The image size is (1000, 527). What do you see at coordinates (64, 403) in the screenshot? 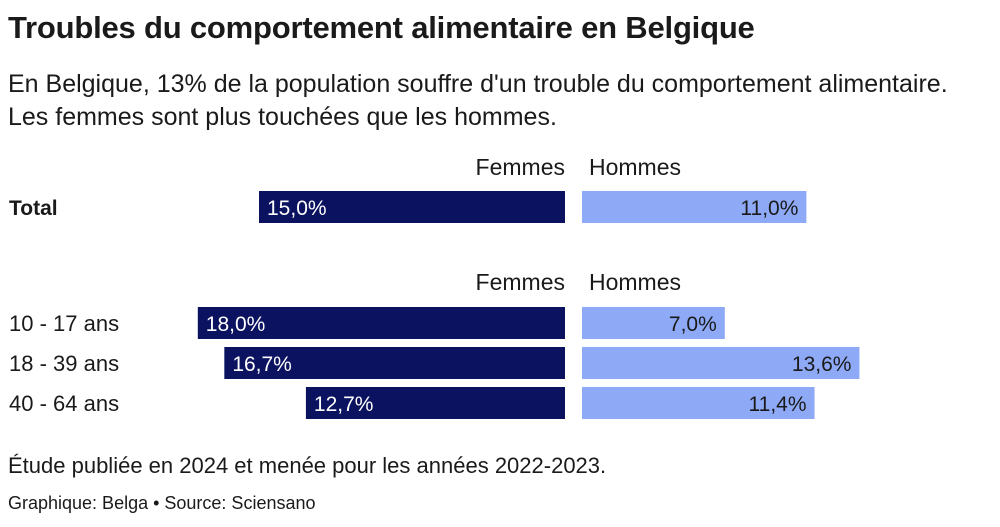
I see `row-label: 40 - 64 ans` at bounding box center [64, 403].